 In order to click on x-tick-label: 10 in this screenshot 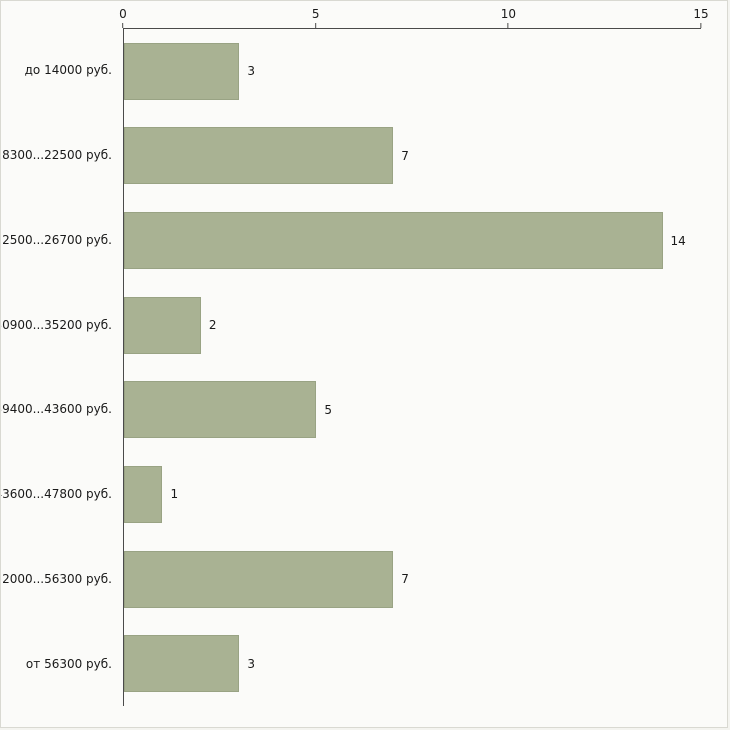, I will do `click(508, 14)`.